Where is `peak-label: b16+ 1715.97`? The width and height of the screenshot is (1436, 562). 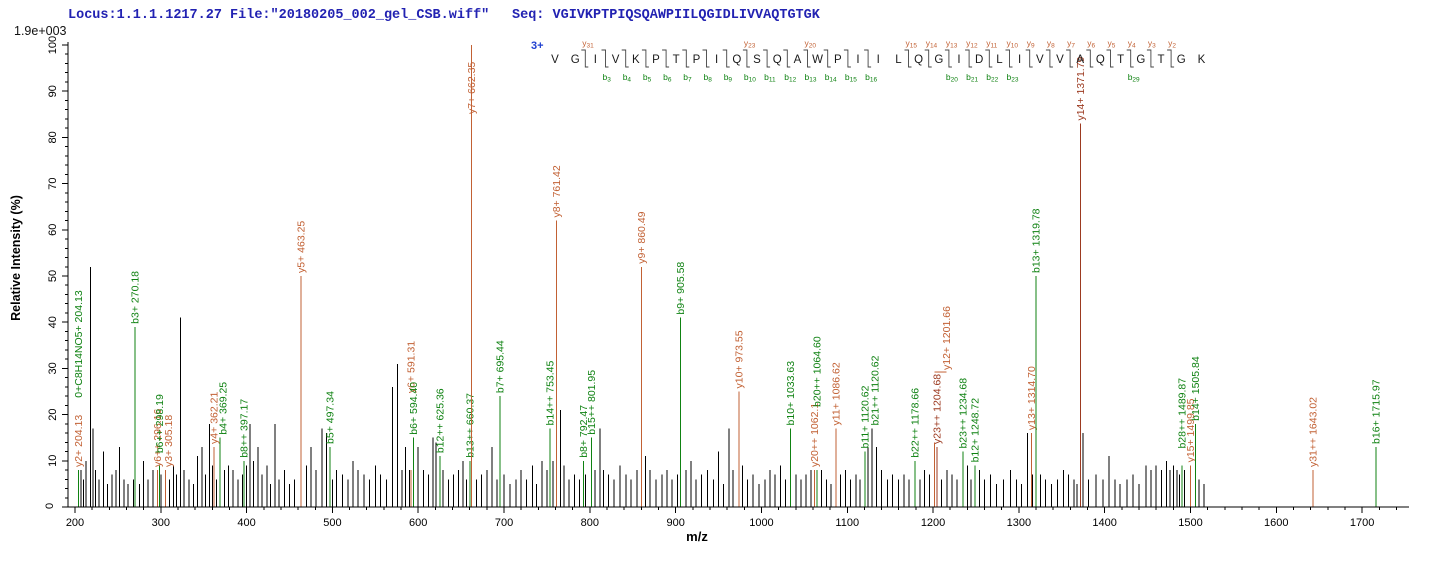
peak-label: b16+ 1715.97 is located at coordinates (1376, 411).